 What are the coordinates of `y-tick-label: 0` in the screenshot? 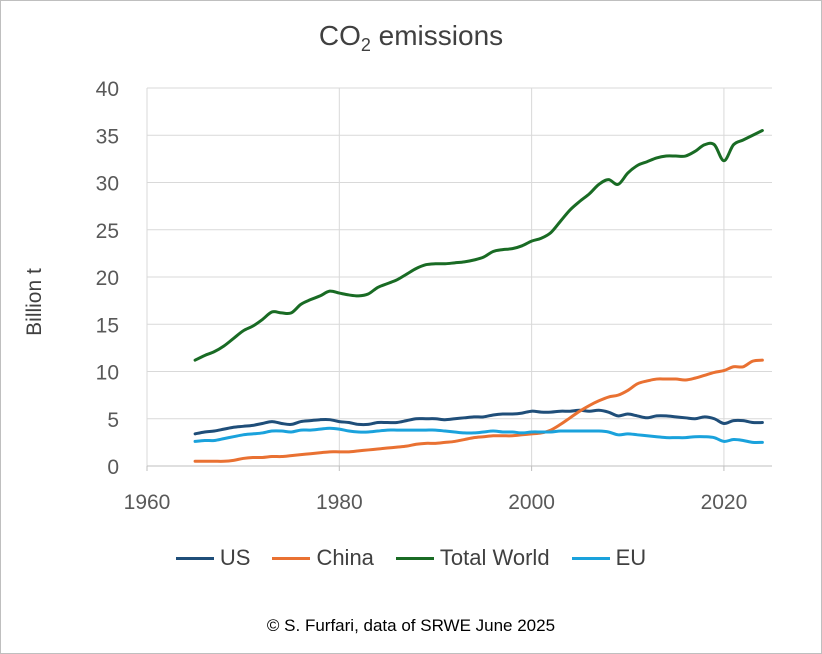 It's located at (113, 467).